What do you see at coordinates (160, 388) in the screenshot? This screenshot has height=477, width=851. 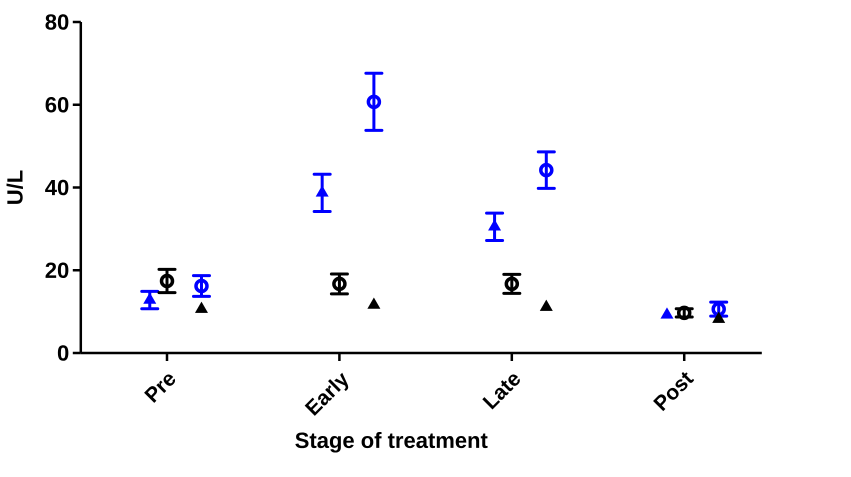 I see `x-tick-label: Pre` at bounding box center [160, 388].